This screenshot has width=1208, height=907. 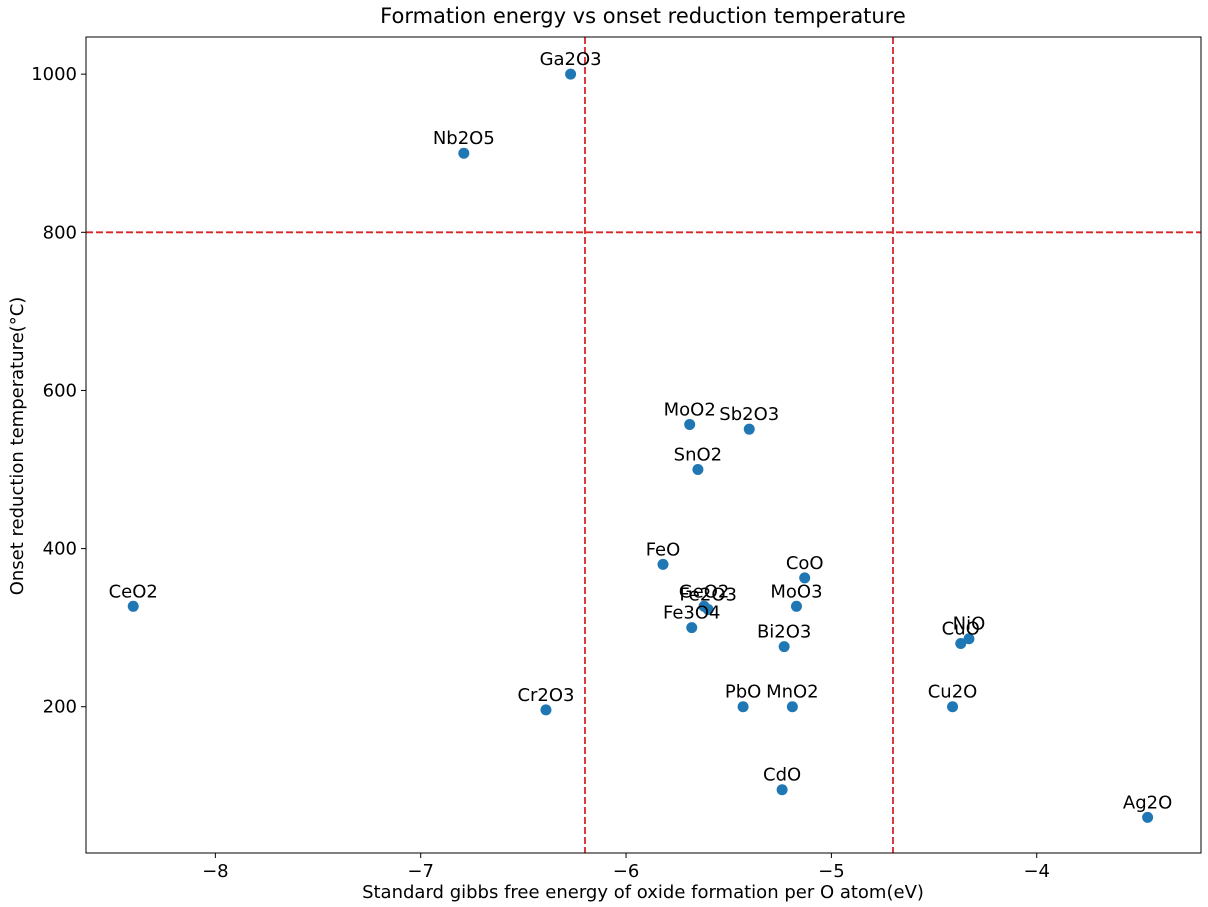 I want to click on point-label-feo: FeO, so click(x=663, y=549).